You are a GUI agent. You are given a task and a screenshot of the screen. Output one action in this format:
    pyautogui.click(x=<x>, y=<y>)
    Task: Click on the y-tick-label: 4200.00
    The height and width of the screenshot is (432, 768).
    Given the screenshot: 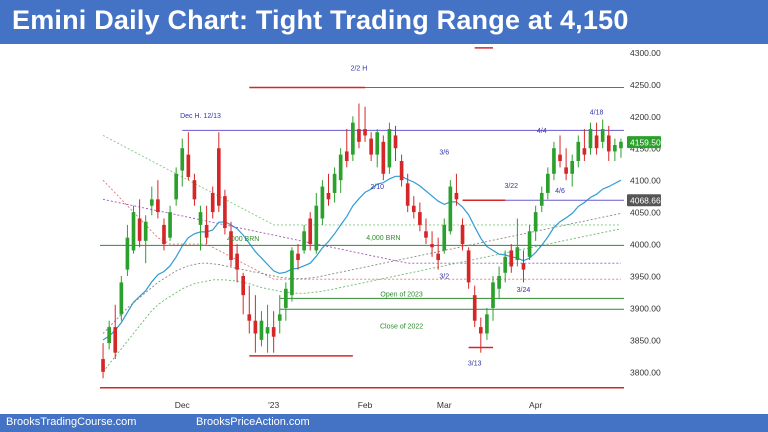 What is the action you would take?
    pyautogui.click(x=645, y=117)
    